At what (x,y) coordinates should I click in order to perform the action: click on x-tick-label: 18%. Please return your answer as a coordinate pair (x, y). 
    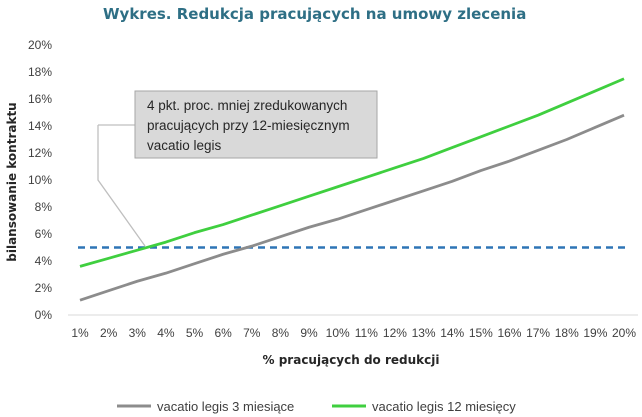
    Looking at the image, I should click on (567, 333).